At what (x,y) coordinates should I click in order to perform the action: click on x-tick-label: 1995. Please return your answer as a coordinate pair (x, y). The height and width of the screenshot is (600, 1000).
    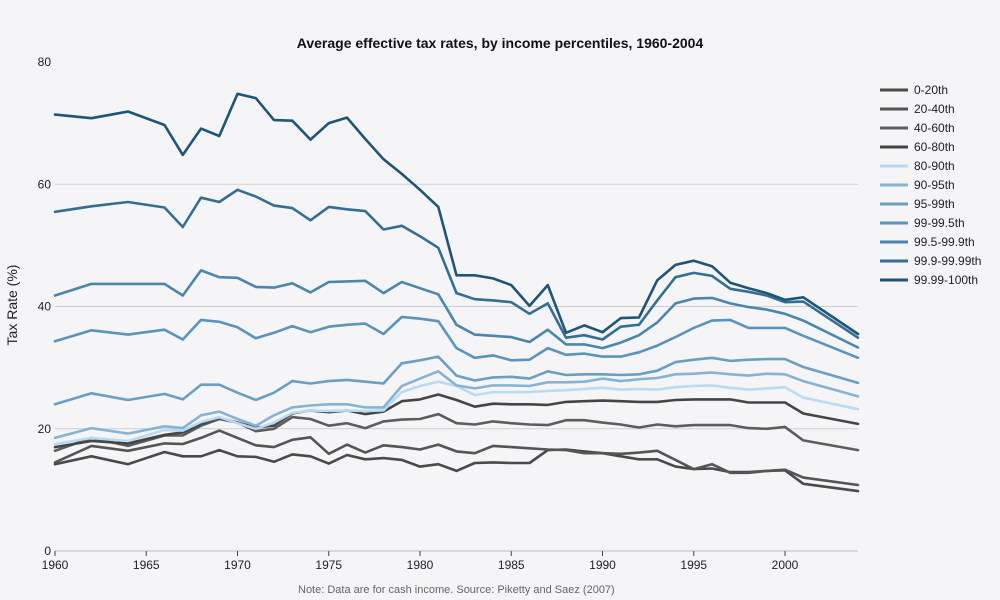
    Looking at the image, I should click on (693, 565).